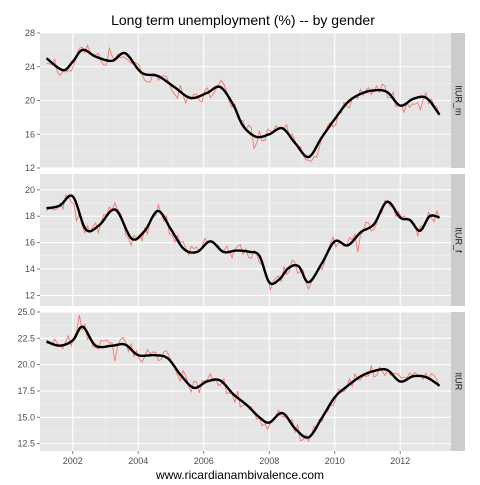 The image size is (480, 485). I want to click on y-tick-label: 18, so click(30, 216).